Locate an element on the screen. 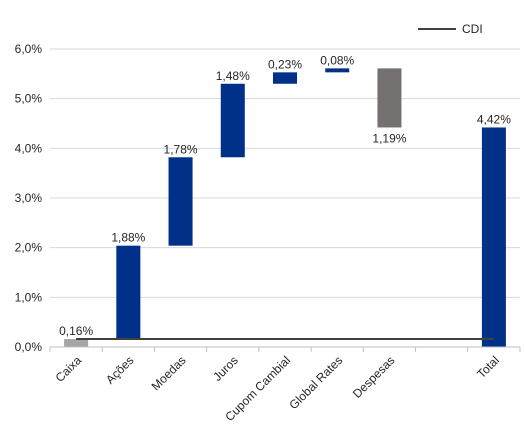 This screenshot has width=524, height=438. legend-label-cdi: CDI is located at coordinates (472, 29).